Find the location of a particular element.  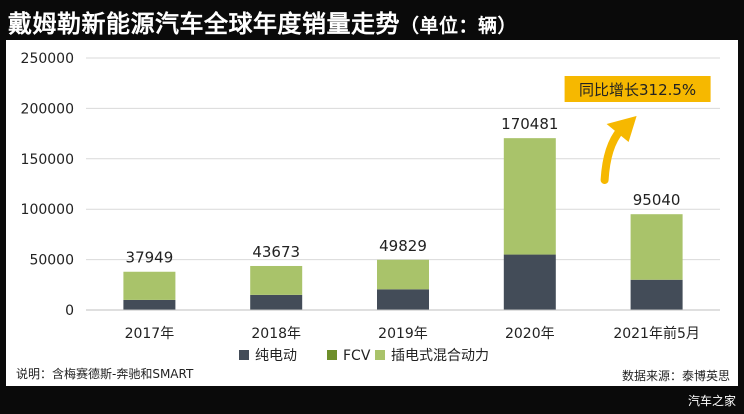

total-label: 37949 is located at coordinates (150, 258).